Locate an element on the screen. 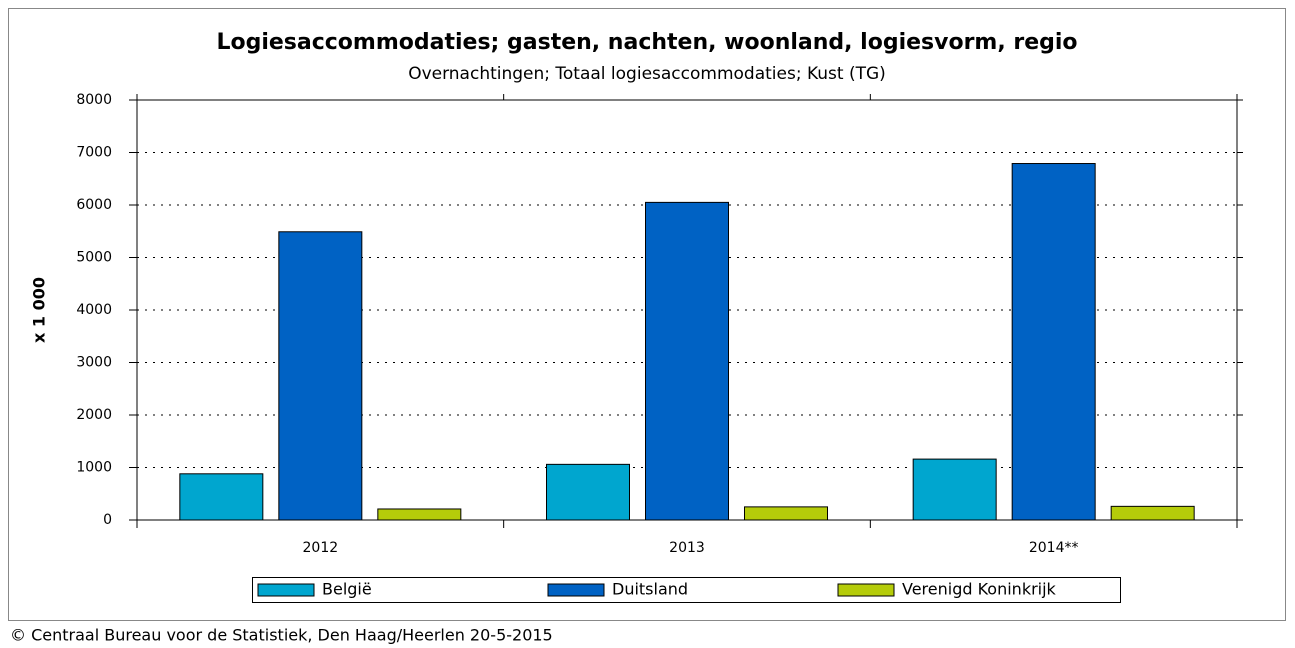 This screenshot has width=1295, height=648. y-tick-label: 6000 is located at coordinates (94, 205).